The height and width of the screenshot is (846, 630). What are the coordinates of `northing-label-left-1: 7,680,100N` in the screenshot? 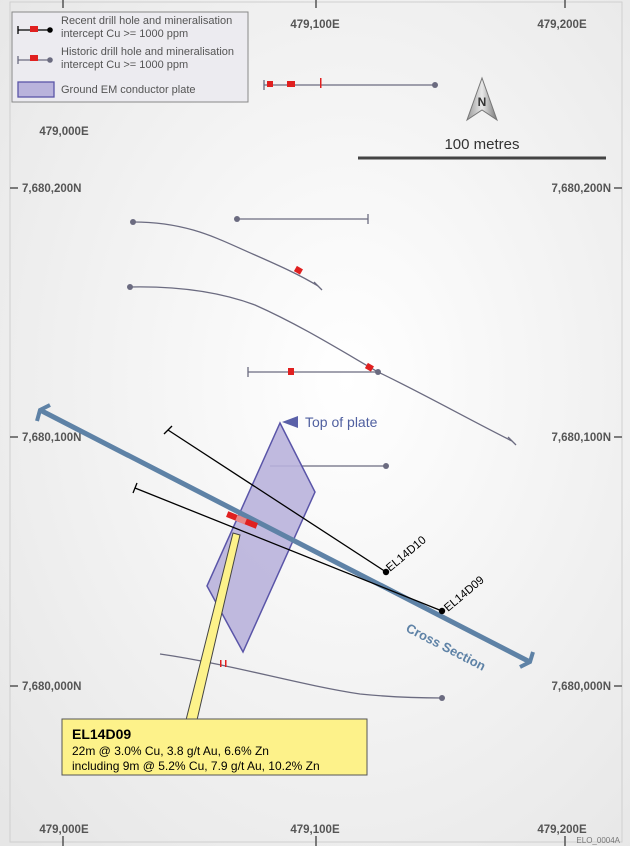 It's located at (51, 438).